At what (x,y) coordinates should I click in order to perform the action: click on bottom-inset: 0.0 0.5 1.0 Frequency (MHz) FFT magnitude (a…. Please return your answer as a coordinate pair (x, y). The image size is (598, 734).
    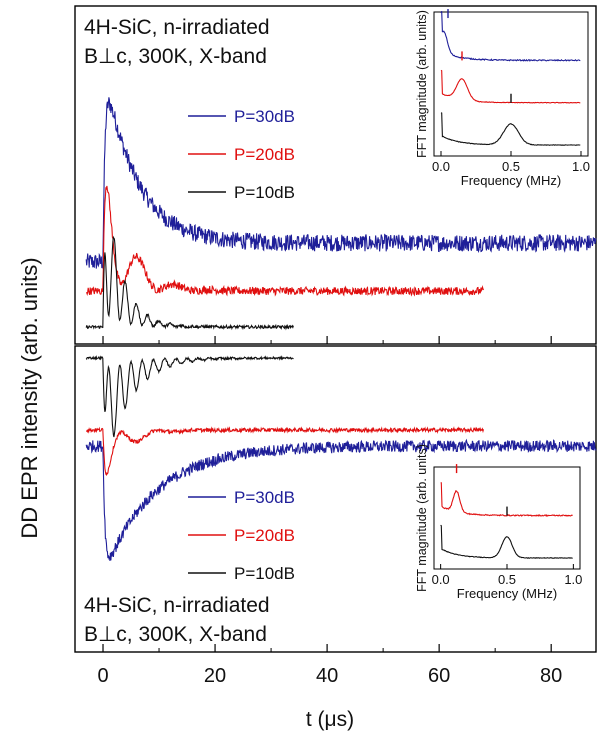
    Looking at the image, I should click on (498, 522).